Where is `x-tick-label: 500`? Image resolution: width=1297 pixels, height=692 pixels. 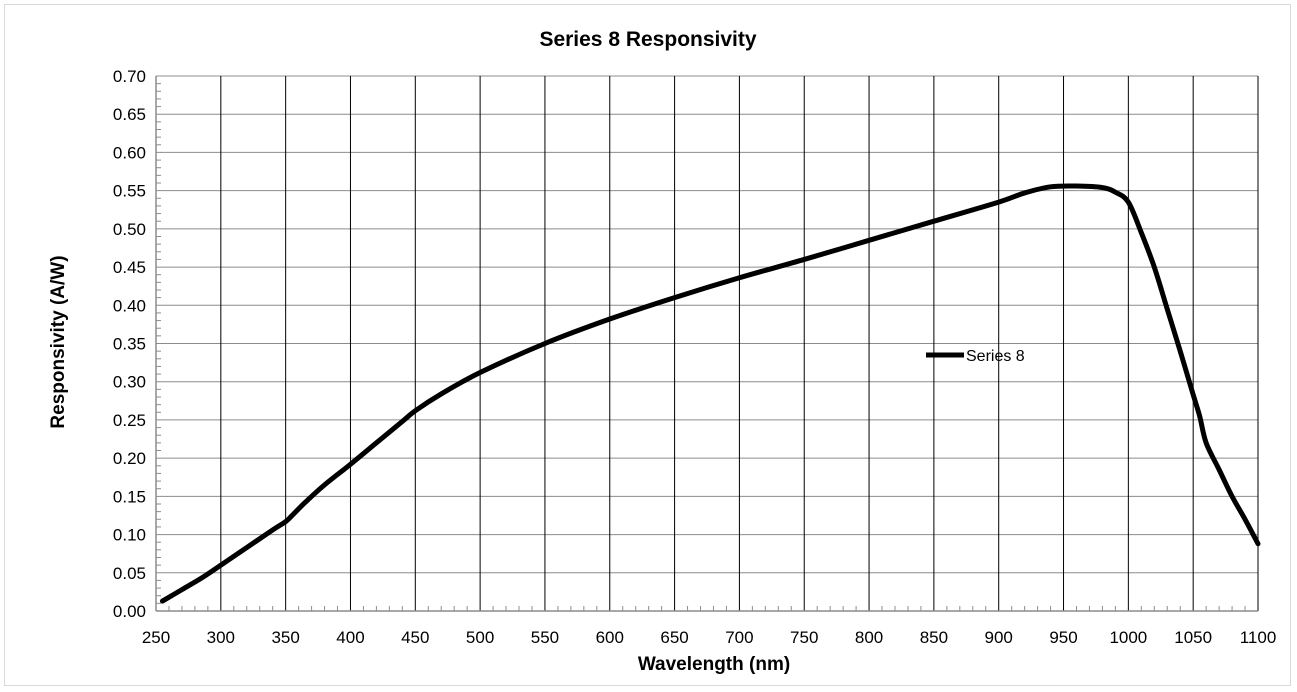
x-tick-label: 500 is located at coordinates (480, 637).